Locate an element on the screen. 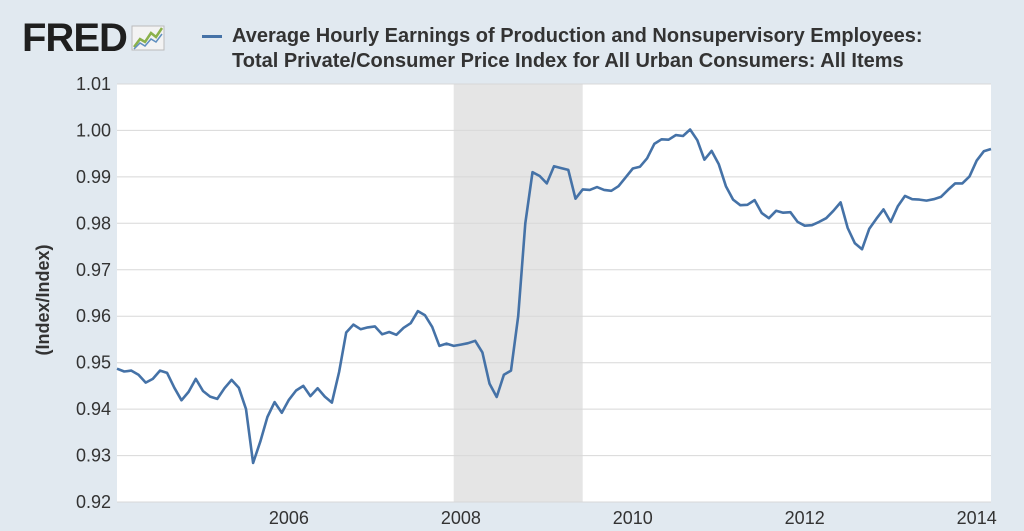 The height and width of the screenshot is (531, 1024). y-tick-label: 0.97 is located at coordinates (93, 270).